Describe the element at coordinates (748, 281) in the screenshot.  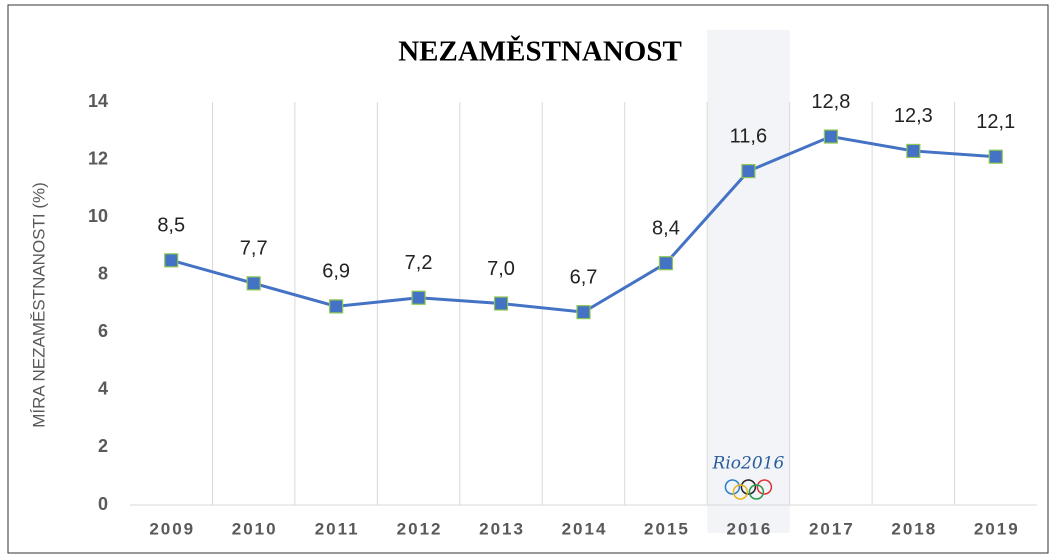
I see `highlight-band` at that location.